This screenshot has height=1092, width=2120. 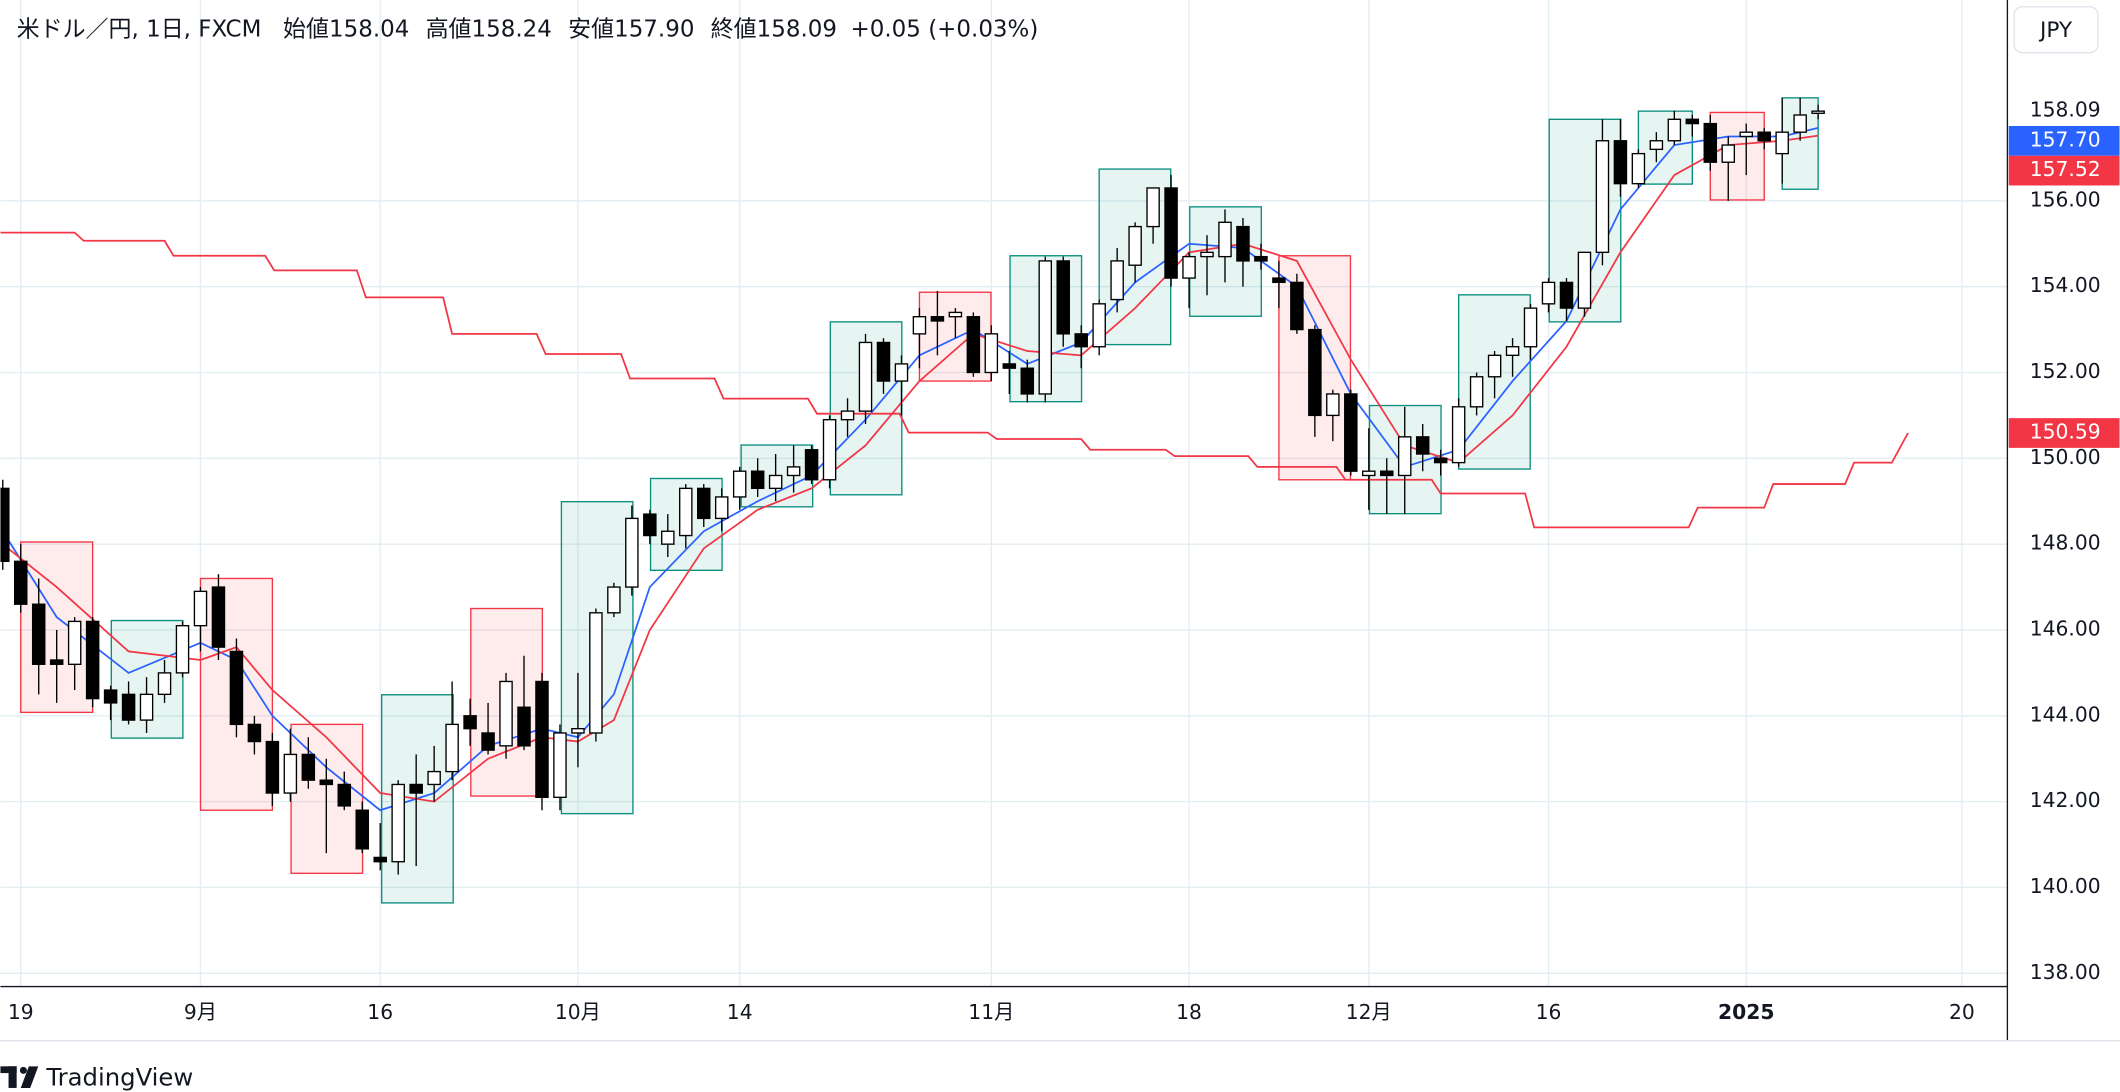 I want to click on y-tick-label: 138.00, so click(x=2065, y=972).